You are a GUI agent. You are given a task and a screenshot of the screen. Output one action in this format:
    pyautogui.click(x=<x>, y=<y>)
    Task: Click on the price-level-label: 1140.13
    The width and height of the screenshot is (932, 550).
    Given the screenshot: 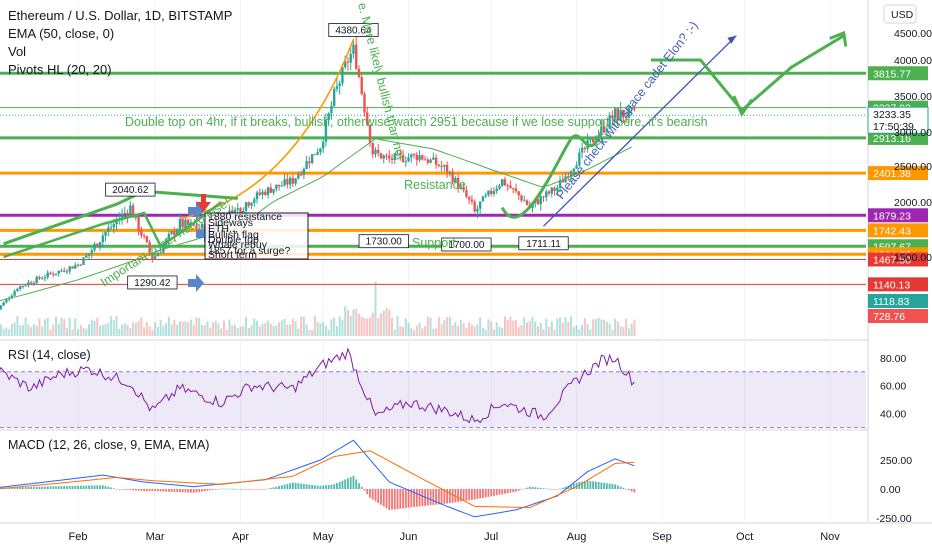 What is the action you would take?
    pyautogui.click(x=891, y=285)
    